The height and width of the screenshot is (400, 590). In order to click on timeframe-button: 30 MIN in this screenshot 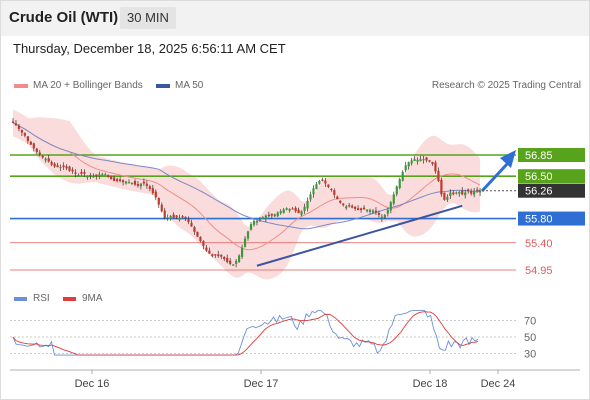, I will do `click(148, 18)`.